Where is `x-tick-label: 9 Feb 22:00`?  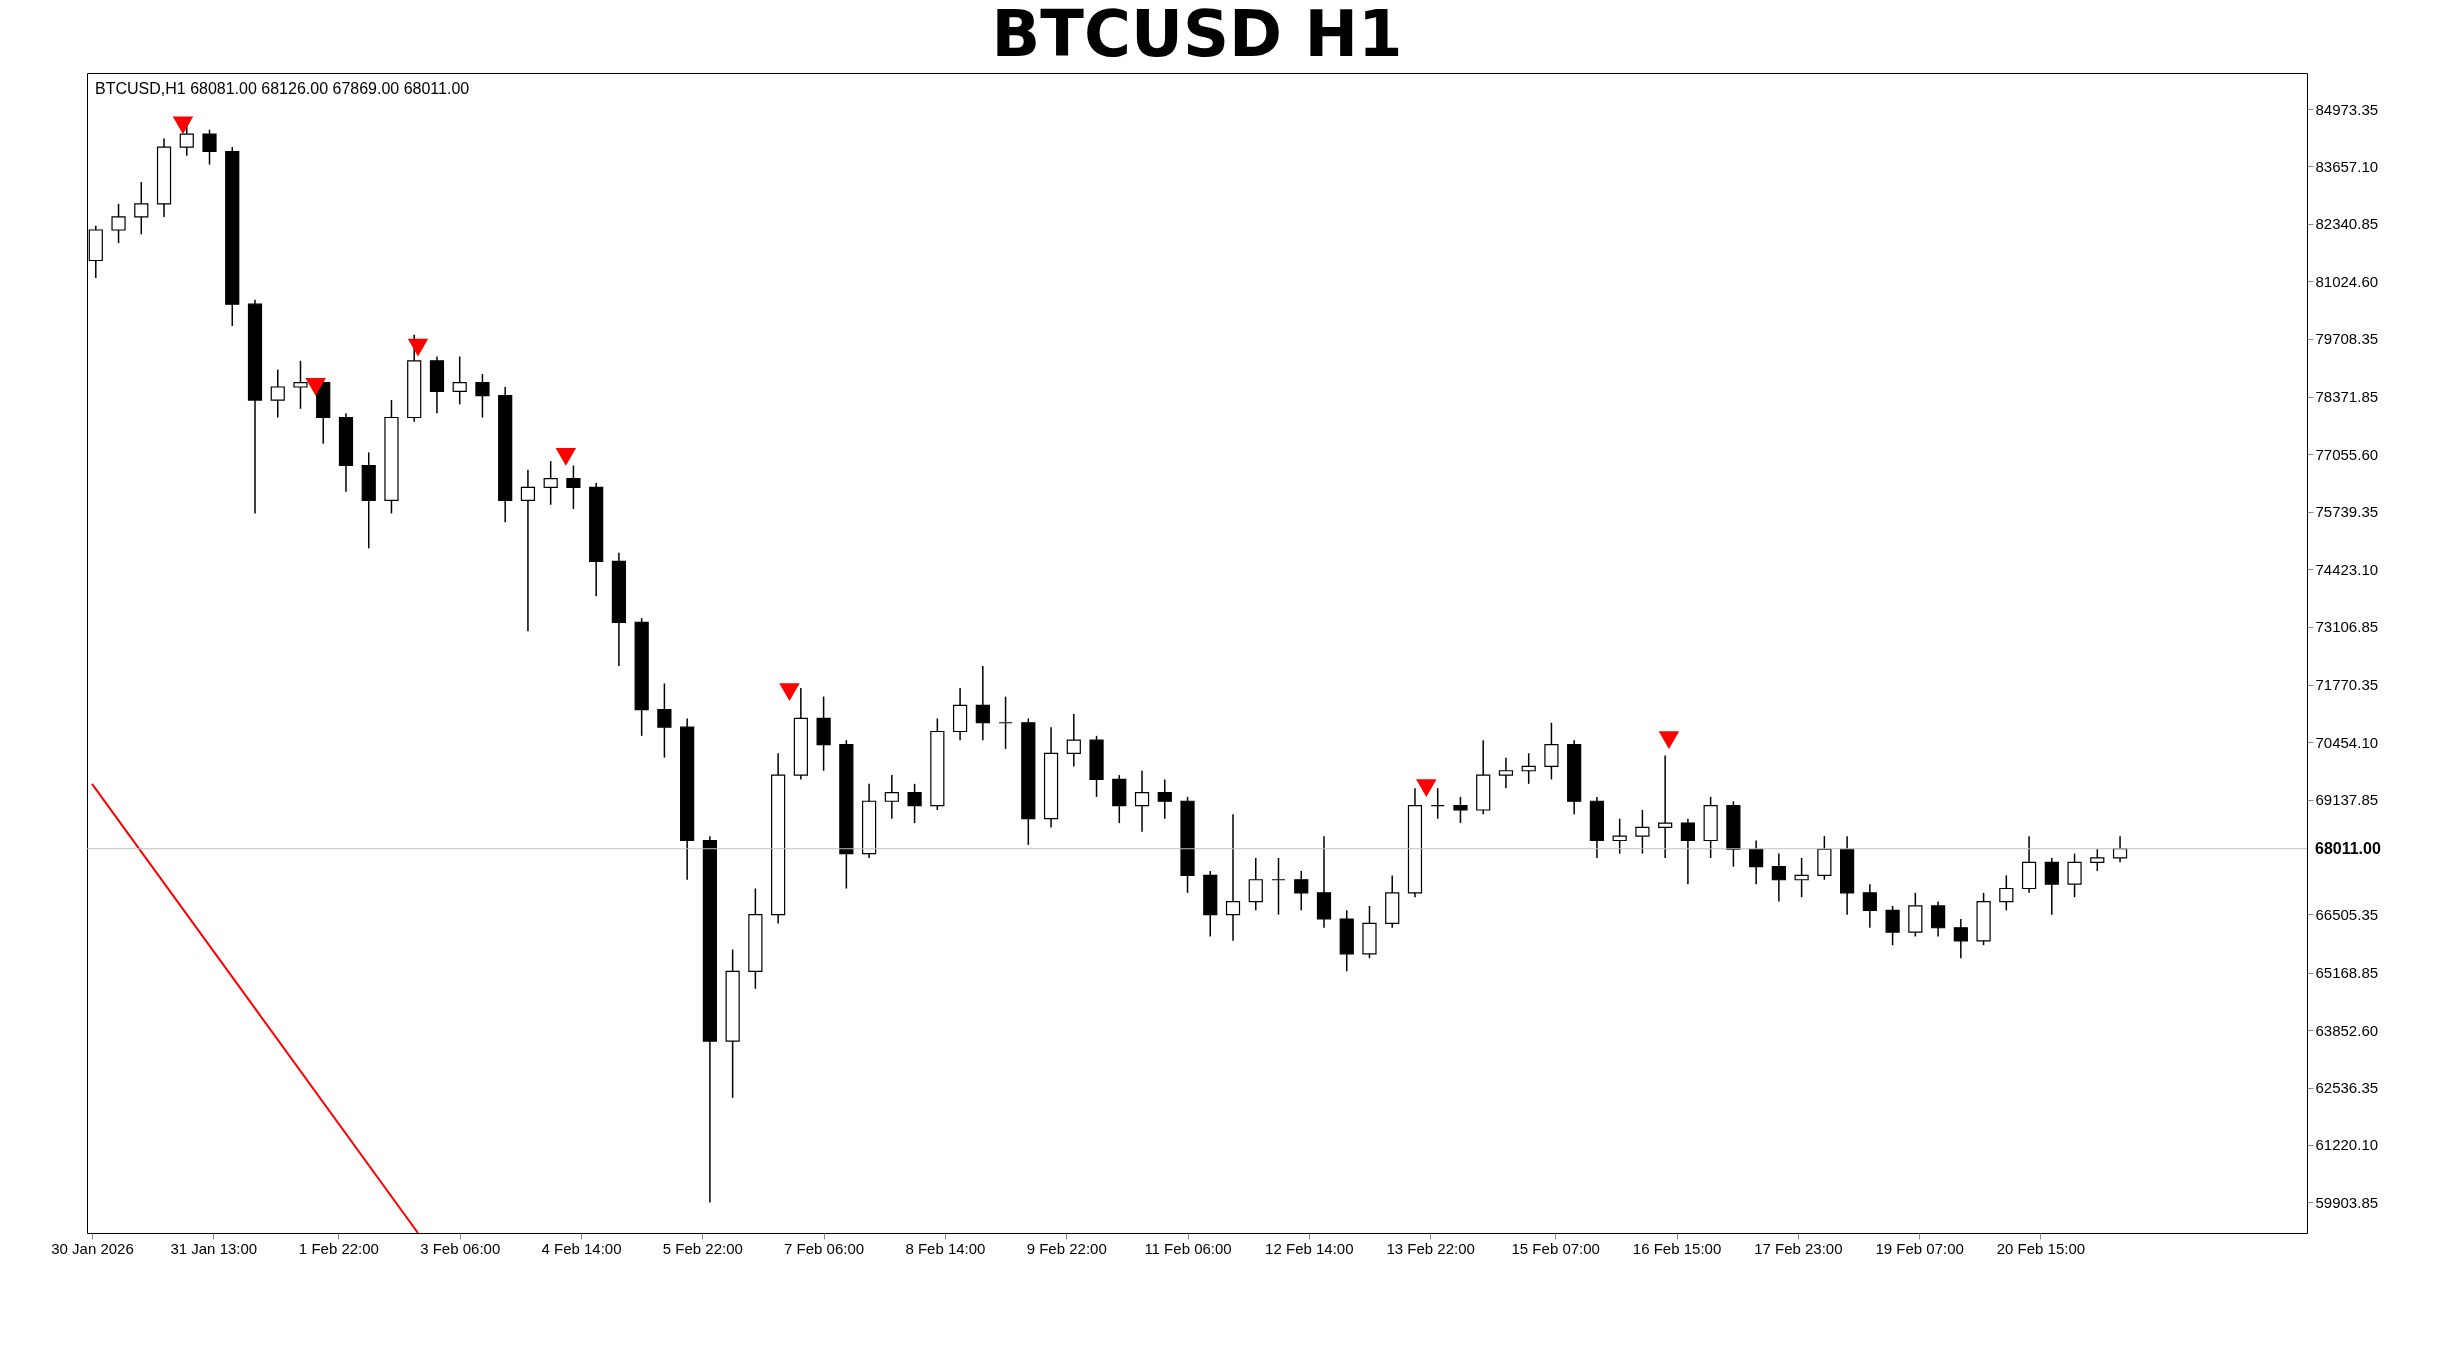
x-tick-label: 9 Feb 22:00 is located at coordinates (1066, 1248).